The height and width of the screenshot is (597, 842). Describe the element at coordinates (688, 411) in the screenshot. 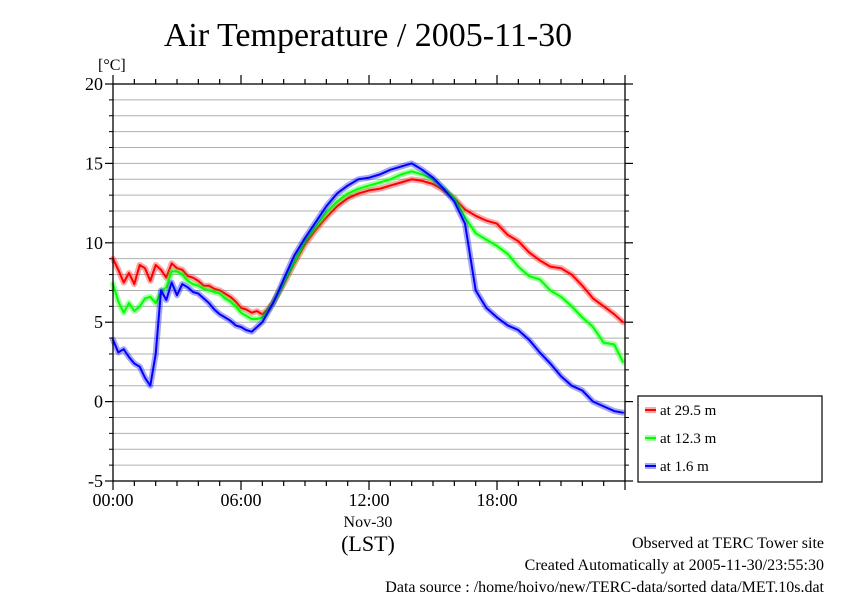

I see `legend-label: at 29.5 m` at that location.